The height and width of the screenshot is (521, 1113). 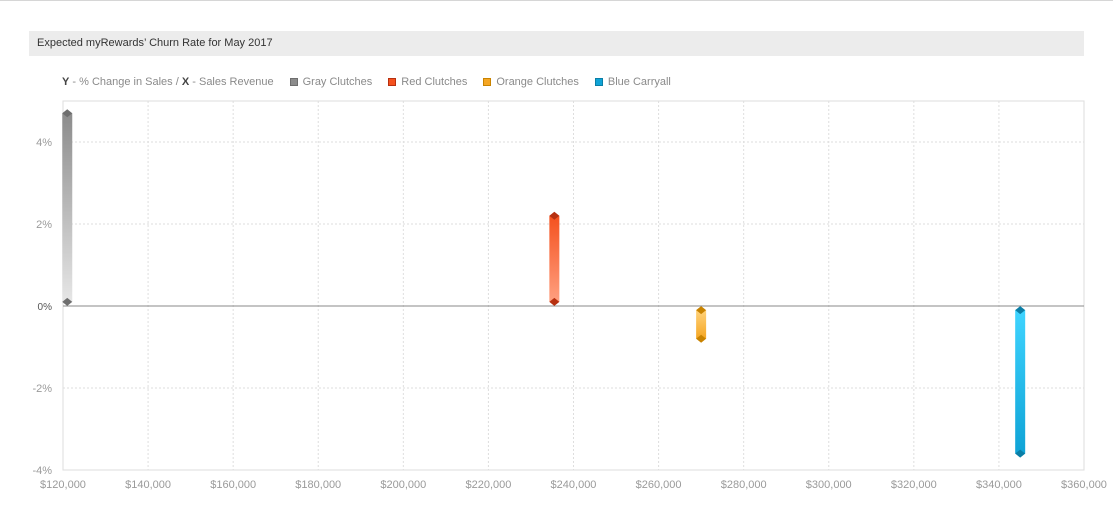 I want to click on y-tick-label: 2%, so click(x=44, y=225).